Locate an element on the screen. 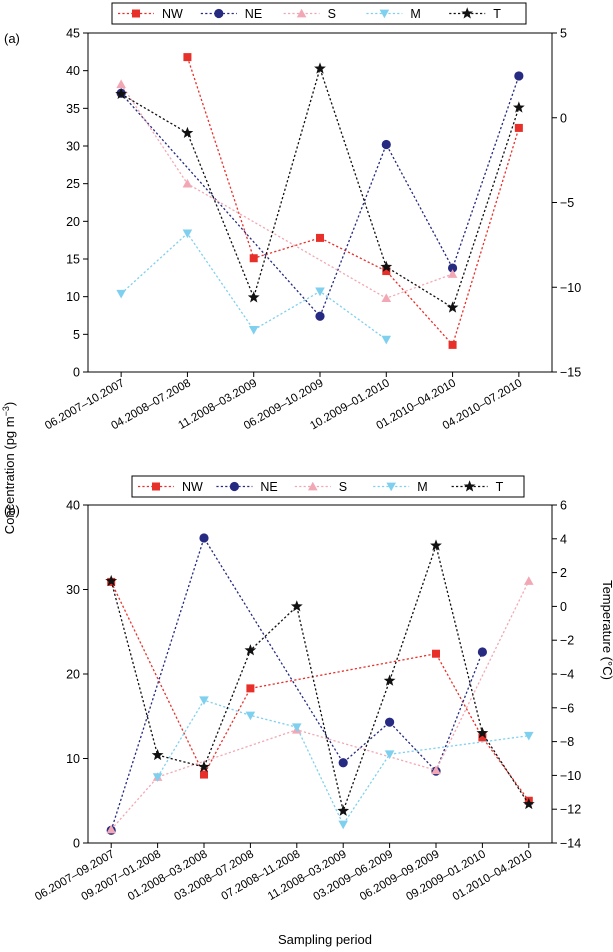 The width and height of the screenshot is (613, 952). point-ne-06-2009-10-2009 is located at coordinates (320, 316).